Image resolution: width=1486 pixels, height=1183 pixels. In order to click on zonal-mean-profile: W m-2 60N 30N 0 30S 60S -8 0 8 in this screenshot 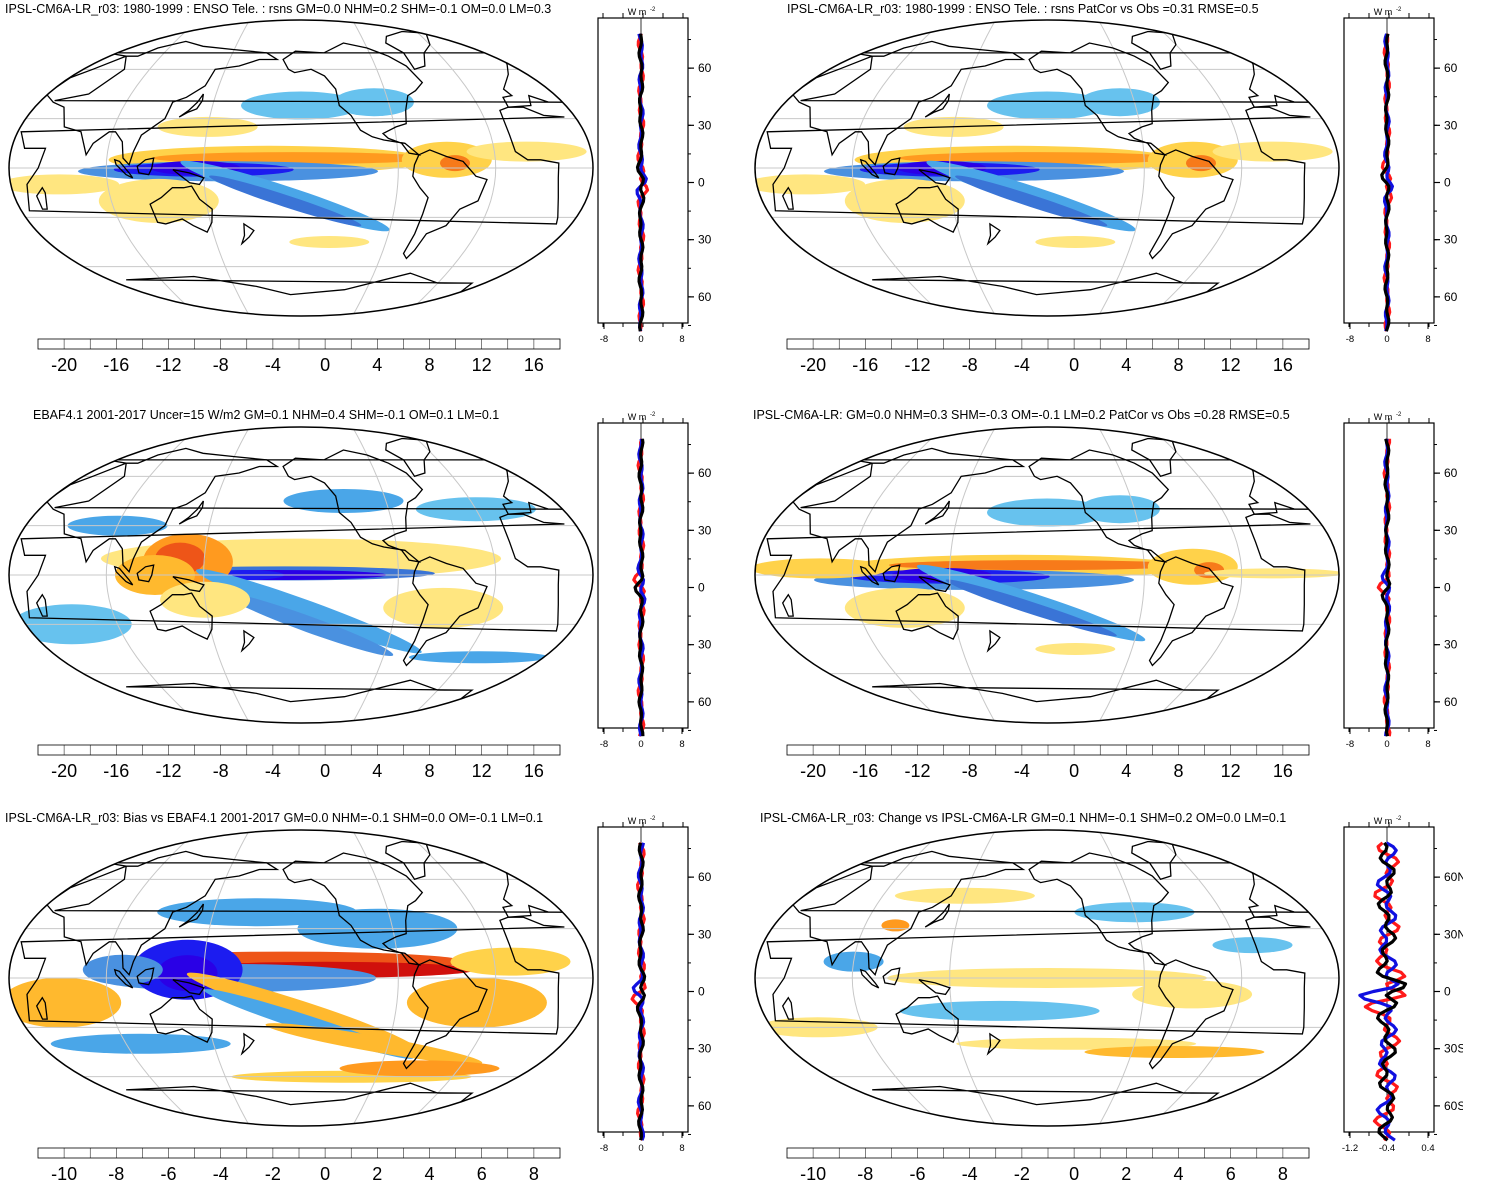, I will do `click(654, 581)`.